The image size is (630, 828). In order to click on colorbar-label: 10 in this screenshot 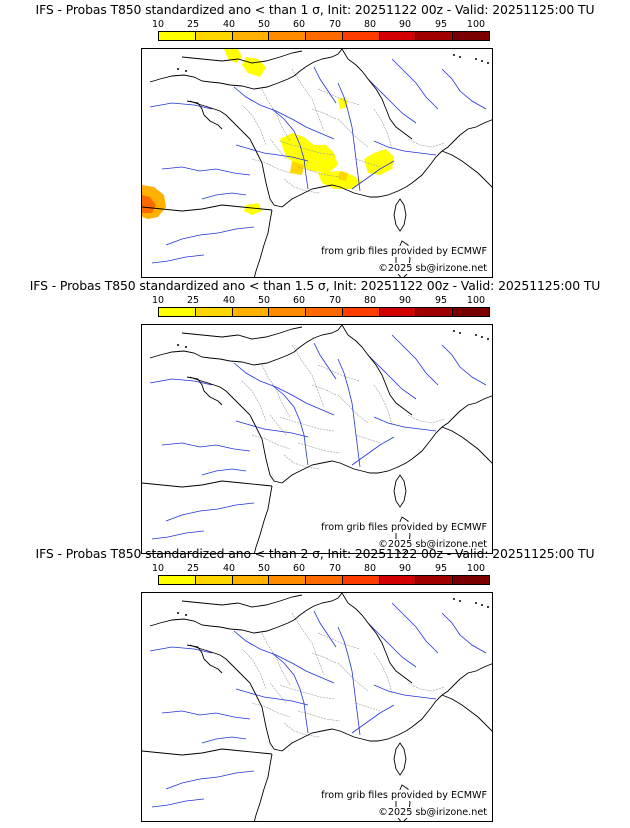, I will do `click(158, 24)`.